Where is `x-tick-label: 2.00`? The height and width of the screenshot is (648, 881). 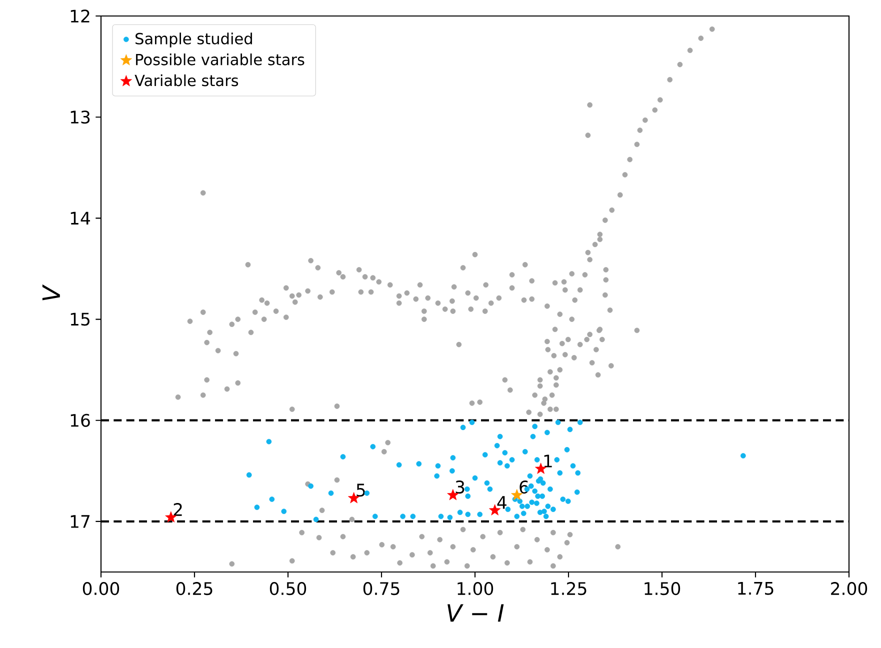
x-tick-label: 2.00 is located at coordinates (849, 589).